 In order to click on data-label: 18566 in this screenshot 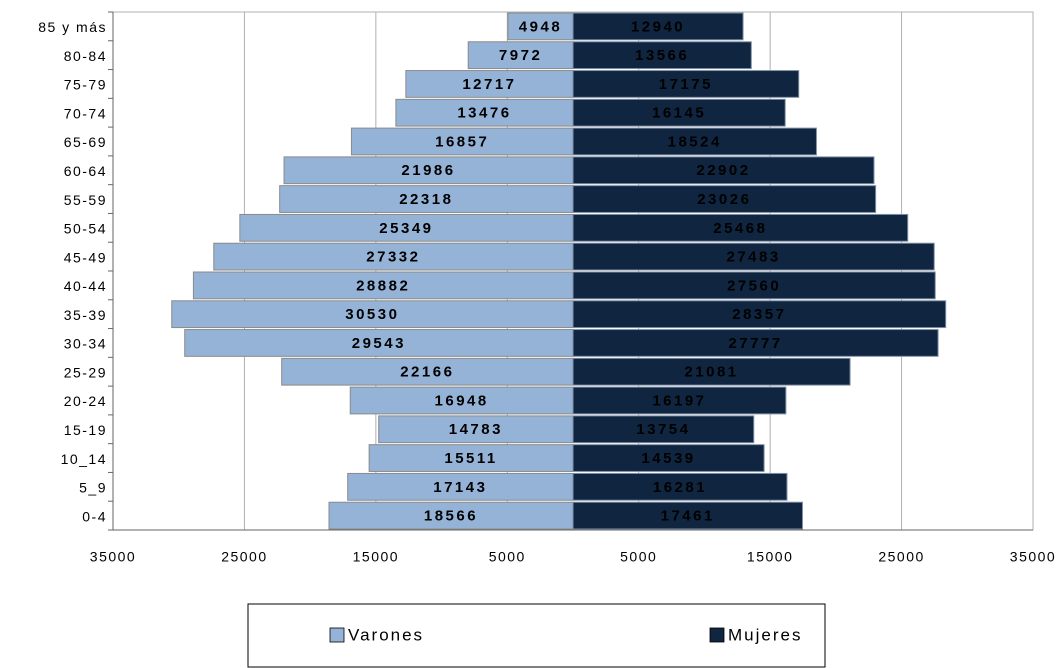, I will do `click(451, 516)`.